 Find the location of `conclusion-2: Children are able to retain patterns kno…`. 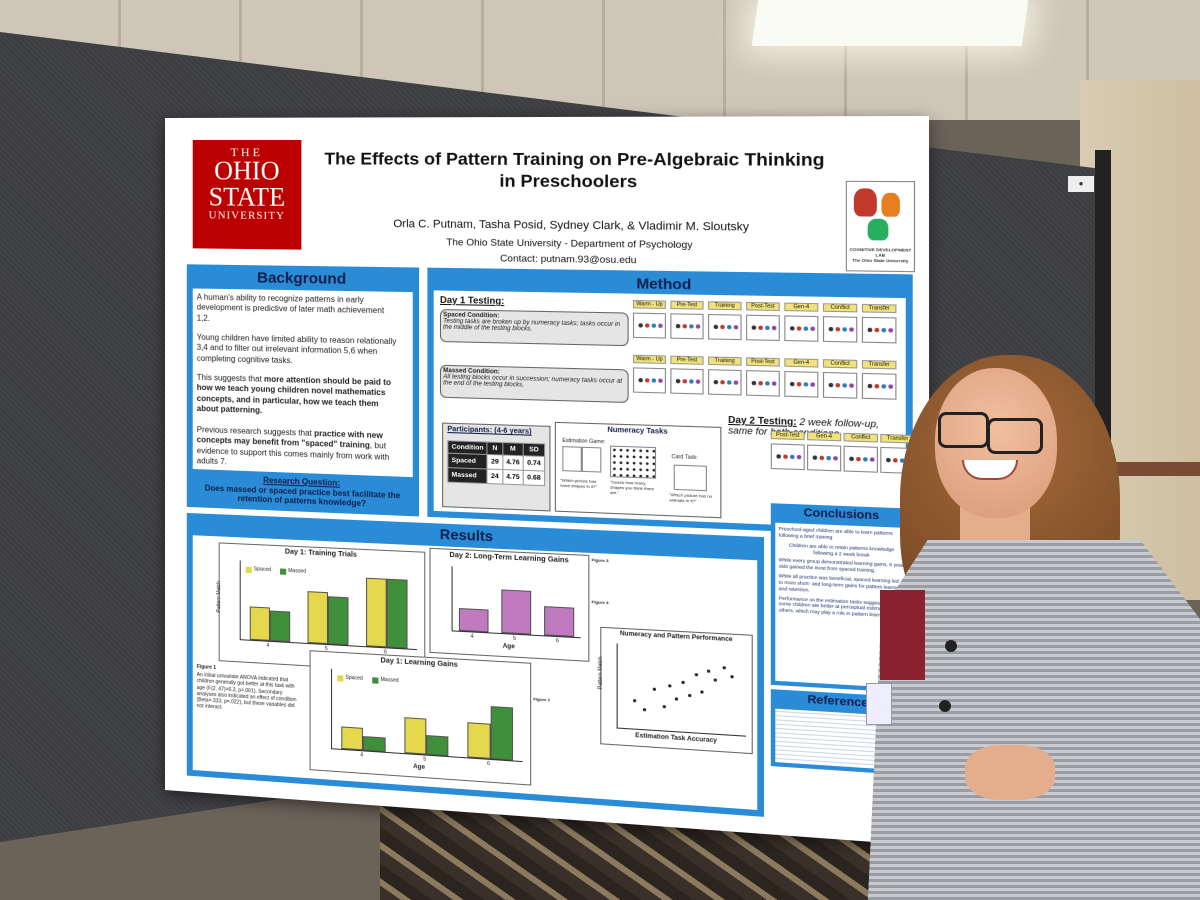

conclusion-2: Children are able to retain patterns kno… is located at coordinates (842, 551).